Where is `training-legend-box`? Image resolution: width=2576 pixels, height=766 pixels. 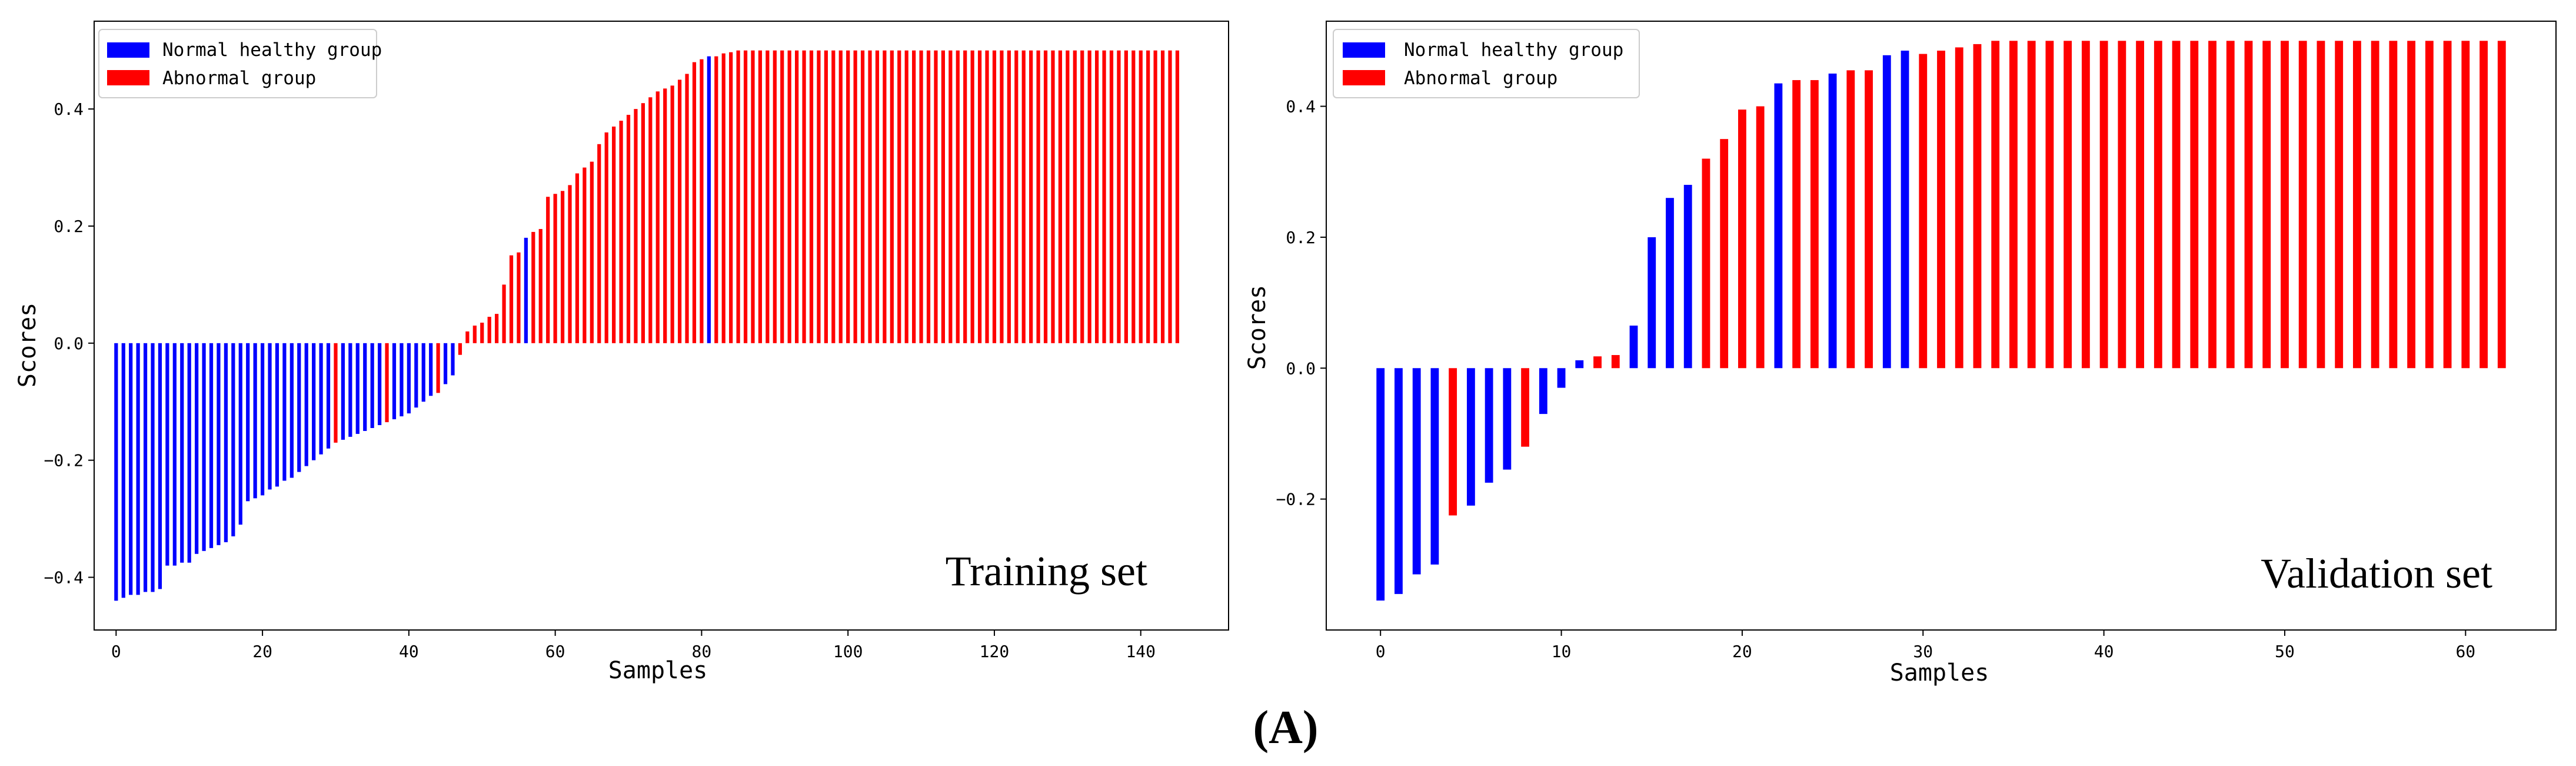 training-legend-box is located at coordinates (237, 63).